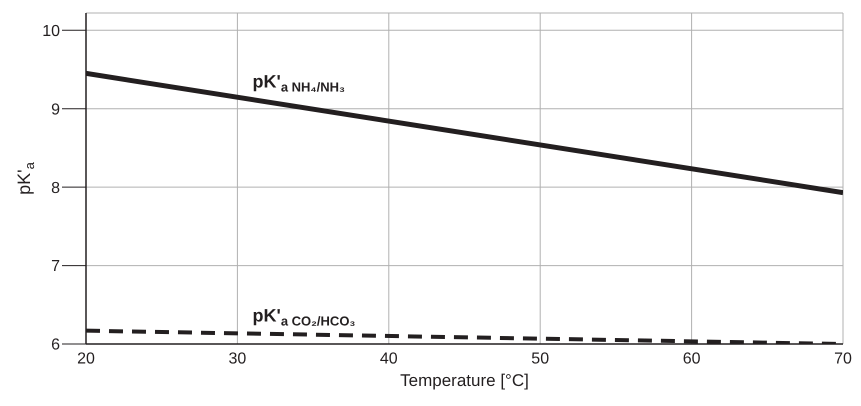  What do you see at coordinates (55, 267) in the screenshot?
I see `y-tick-label: 7` at bounding box center [55, 267].